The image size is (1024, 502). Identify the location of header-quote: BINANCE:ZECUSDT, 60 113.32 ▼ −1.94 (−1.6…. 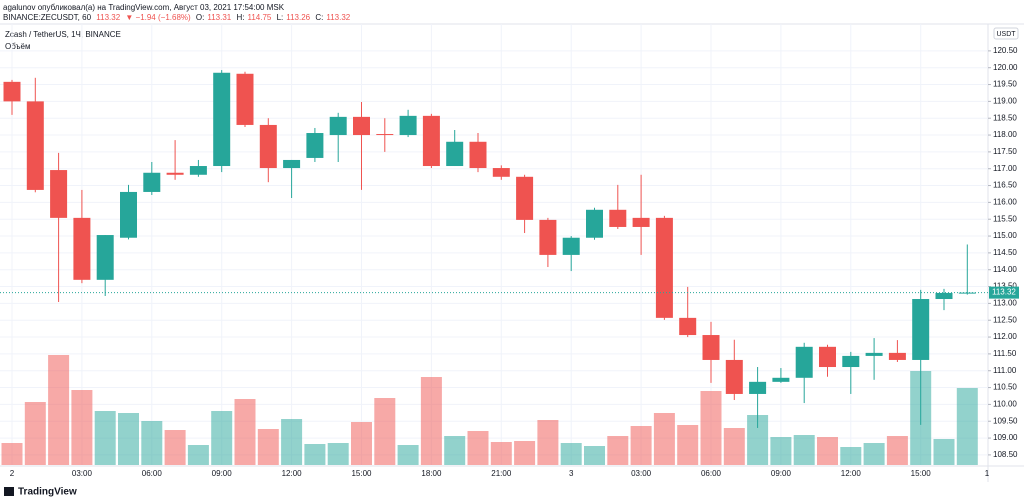
(178, 17).